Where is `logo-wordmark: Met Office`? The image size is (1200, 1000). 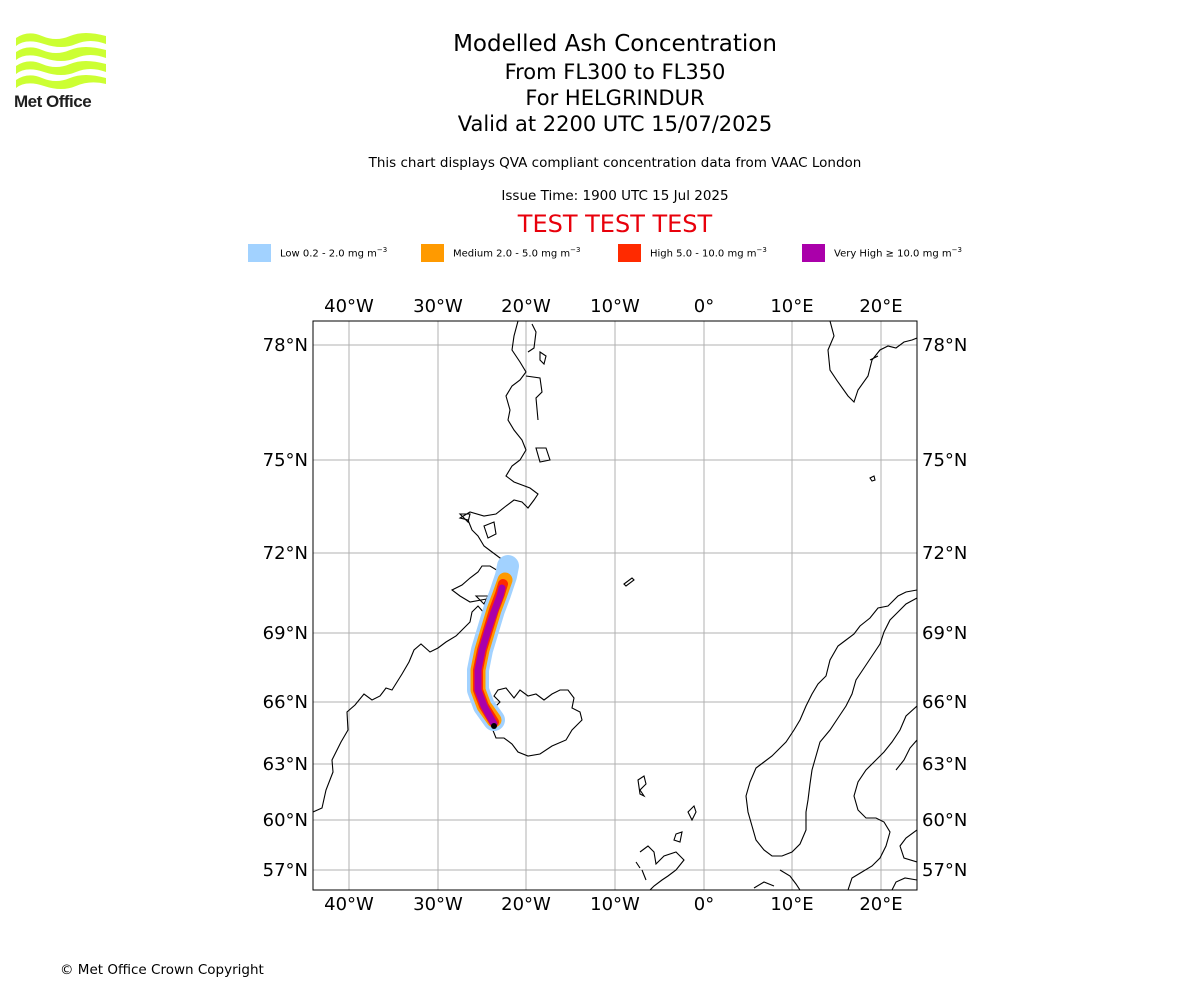 logo-wordmark: Met Office is located at coordinates (53, 101).